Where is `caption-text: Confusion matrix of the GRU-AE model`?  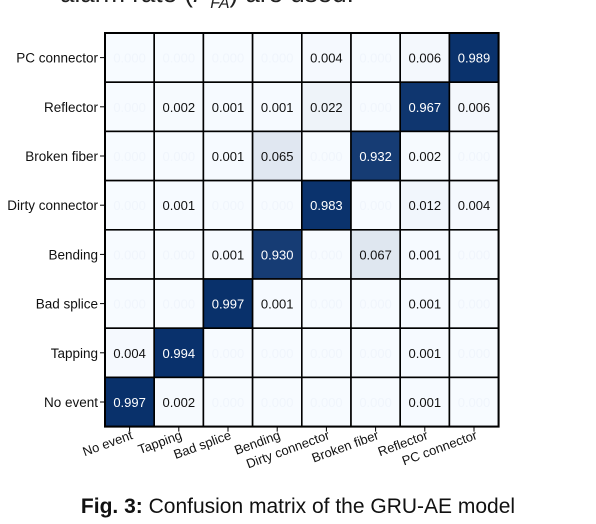
caption-text: Confusion matrix of the GRU-AE model is located at coordinates (329, 506).